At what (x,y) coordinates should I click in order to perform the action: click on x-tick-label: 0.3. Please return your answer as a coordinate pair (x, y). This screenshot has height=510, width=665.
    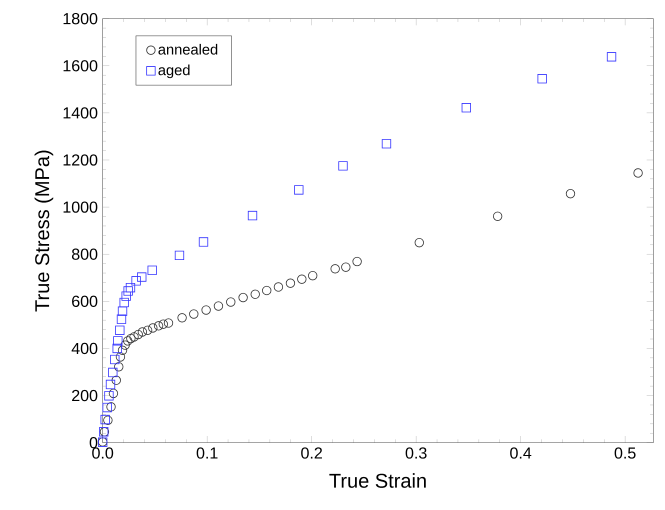
    Looking at the image, I should click on (416, 453).